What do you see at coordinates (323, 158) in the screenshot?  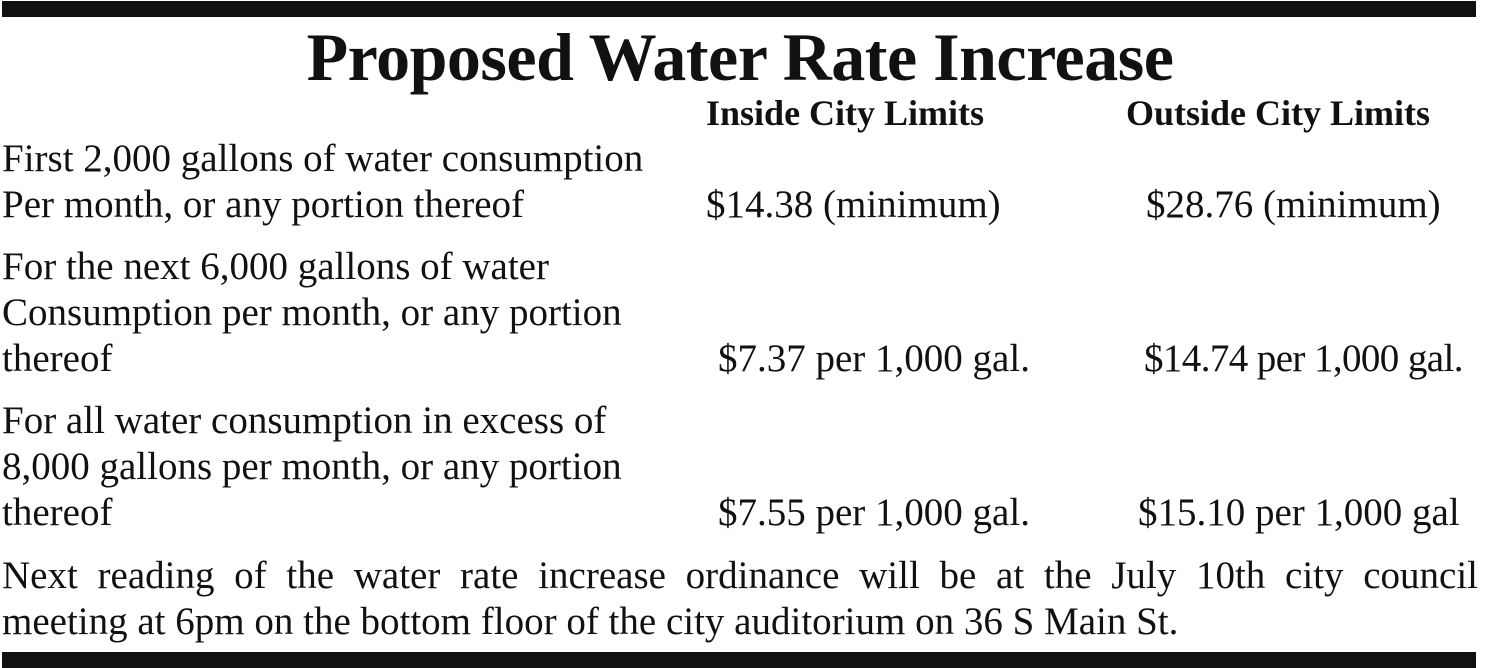 I see `description-line: First 2,000 gallons of water consumption` at bounding box center [323, 158].